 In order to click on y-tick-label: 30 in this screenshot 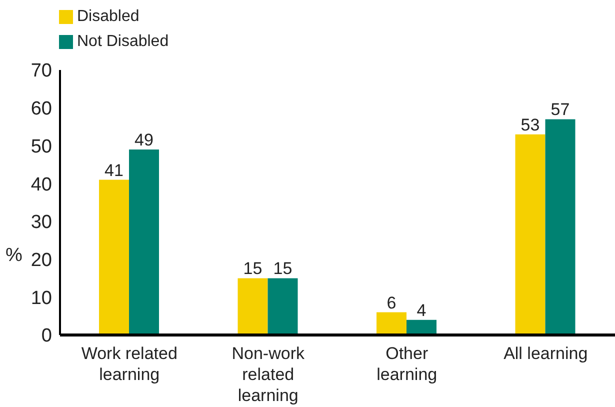, I will do `click(41, 223)`.